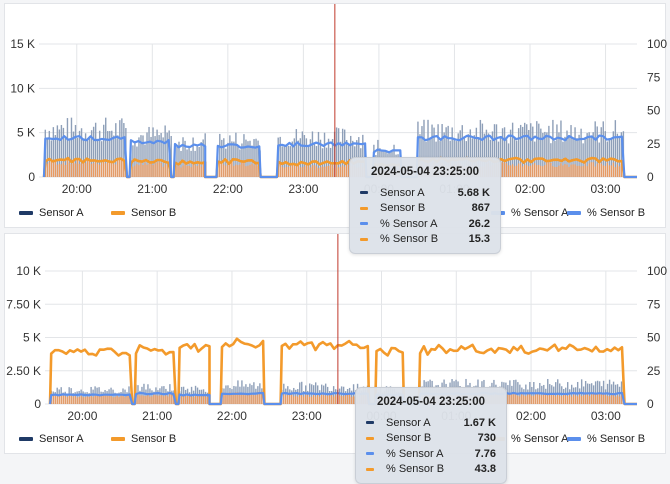 The height and width of the screenshot is (484, 670). I want to click on y-right-tick-label: 75, so click(654, 304).